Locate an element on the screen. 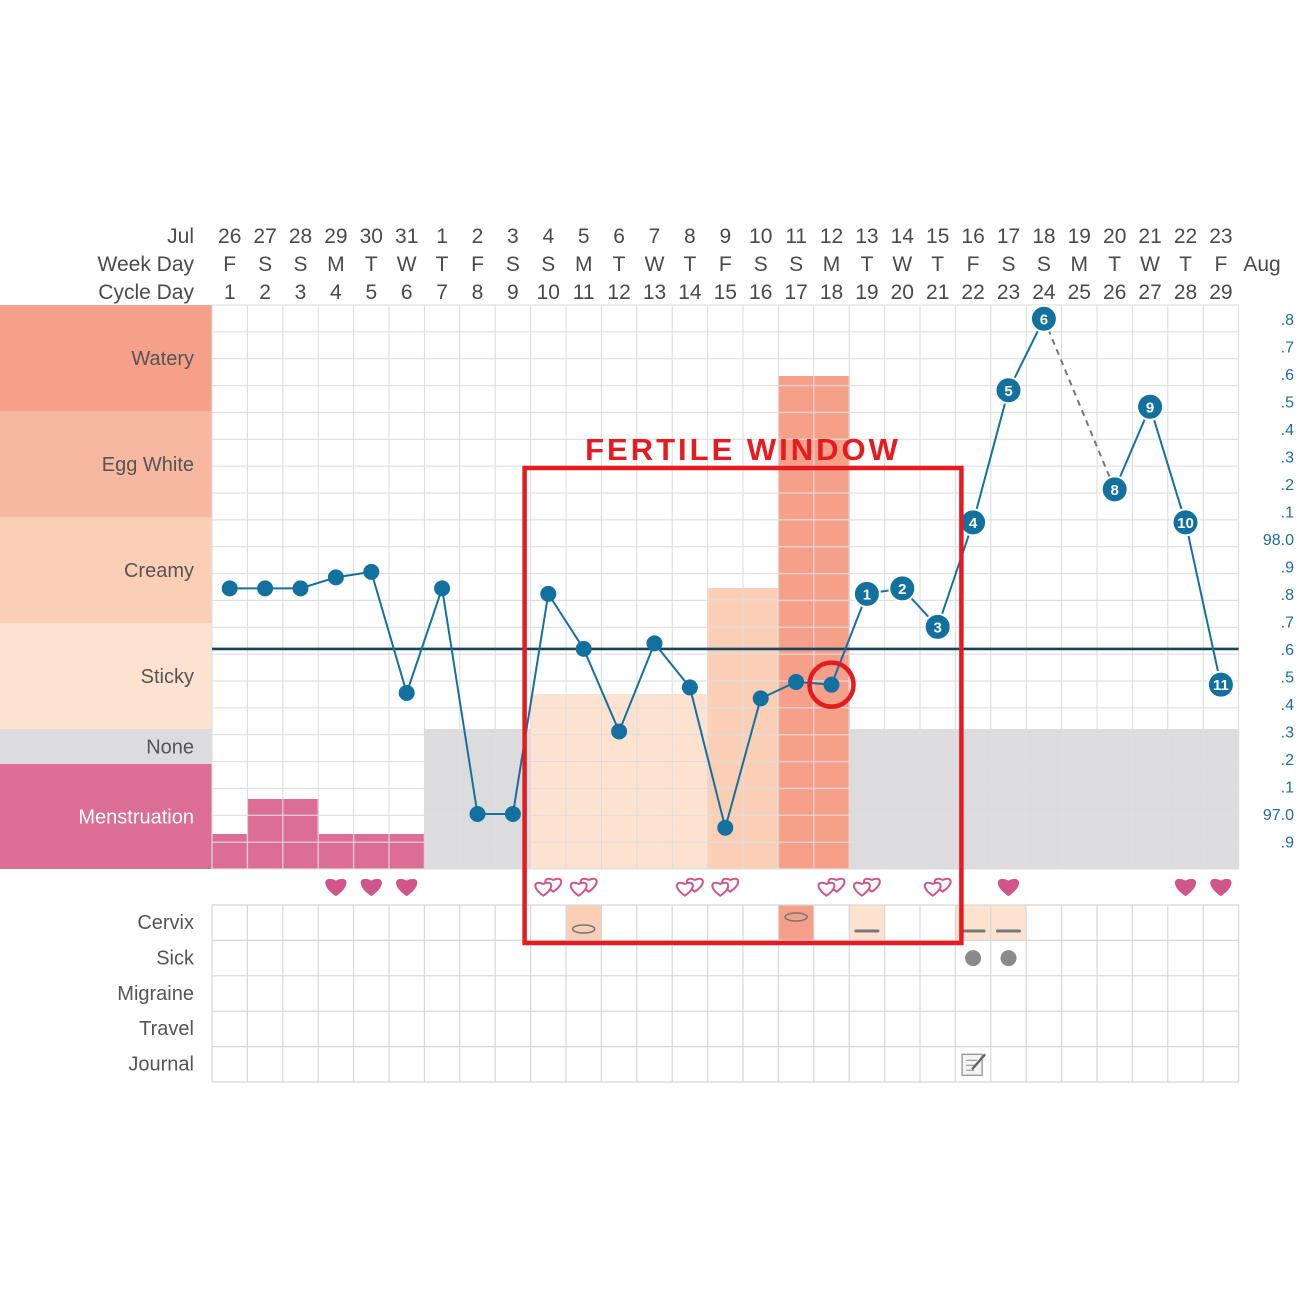  cycle-day-tick: 4 is located at coordinates (336, 292).